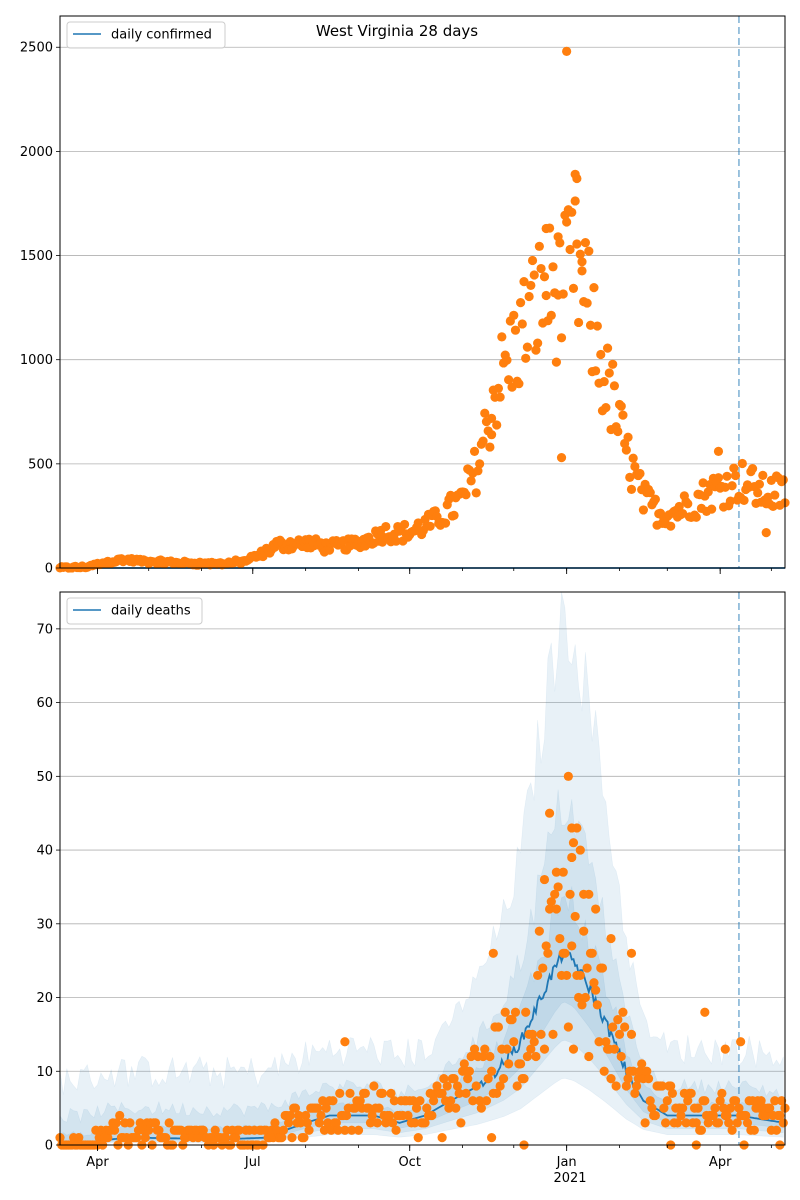  What do you see at coordinates (434, 571) in the screenshot?
I see `top-x-axis` at bounding box center [434, 571].